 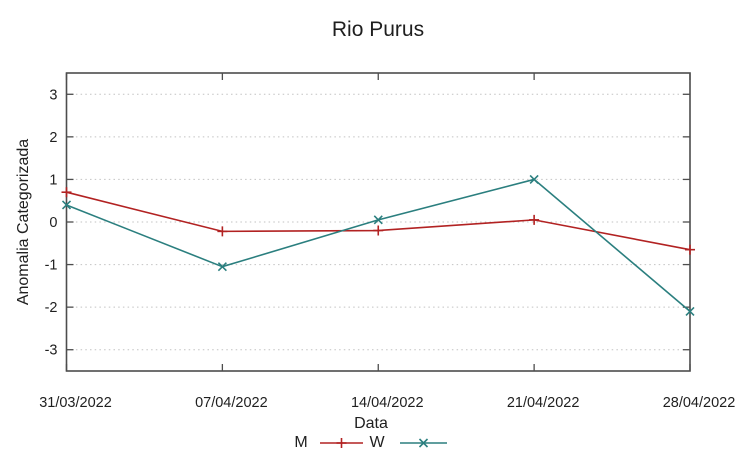 I want to click on x-tick-label: 28/04/2022, so click(x=699, y=403).